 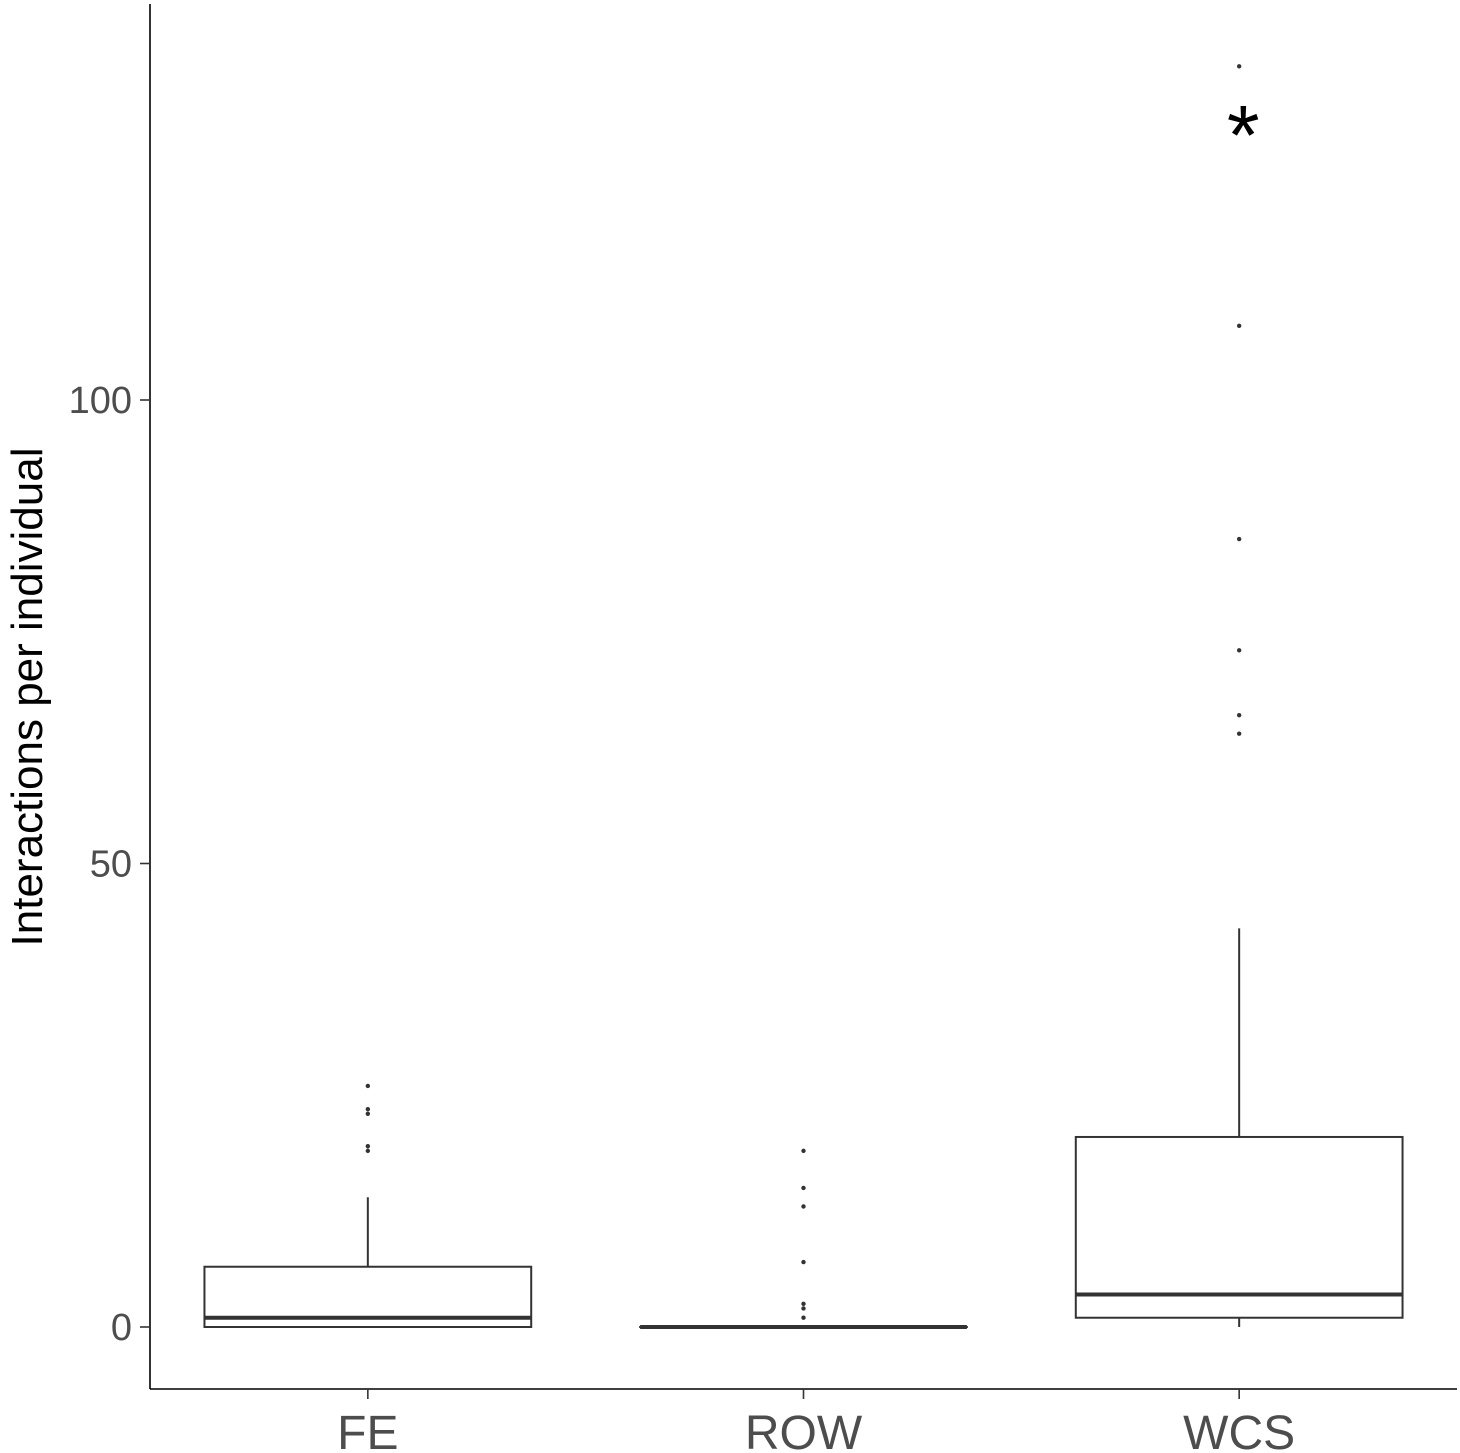 I want to click on y-tick-label: 50, so click(x=111, y=865).